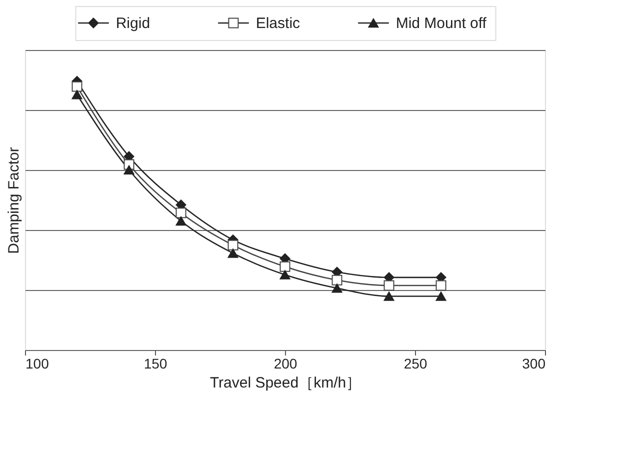 The height and width of the screenshot is (460, 621). Describe the element at coordinates (416, 364) in the screenshot. I see `x-tick-label: 250` at that location.